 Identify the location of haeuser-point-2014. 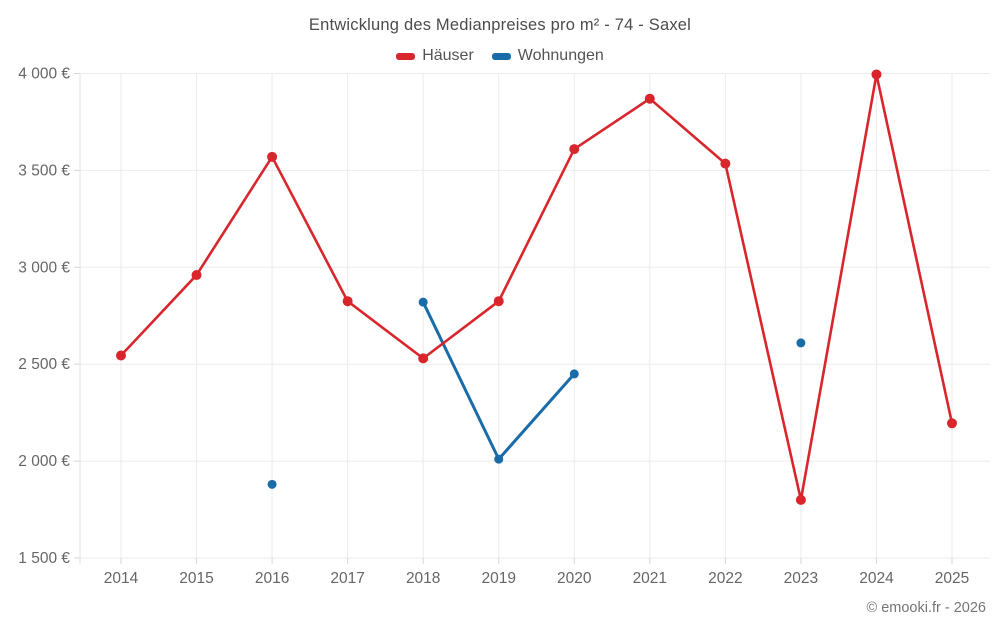
(121, 355).